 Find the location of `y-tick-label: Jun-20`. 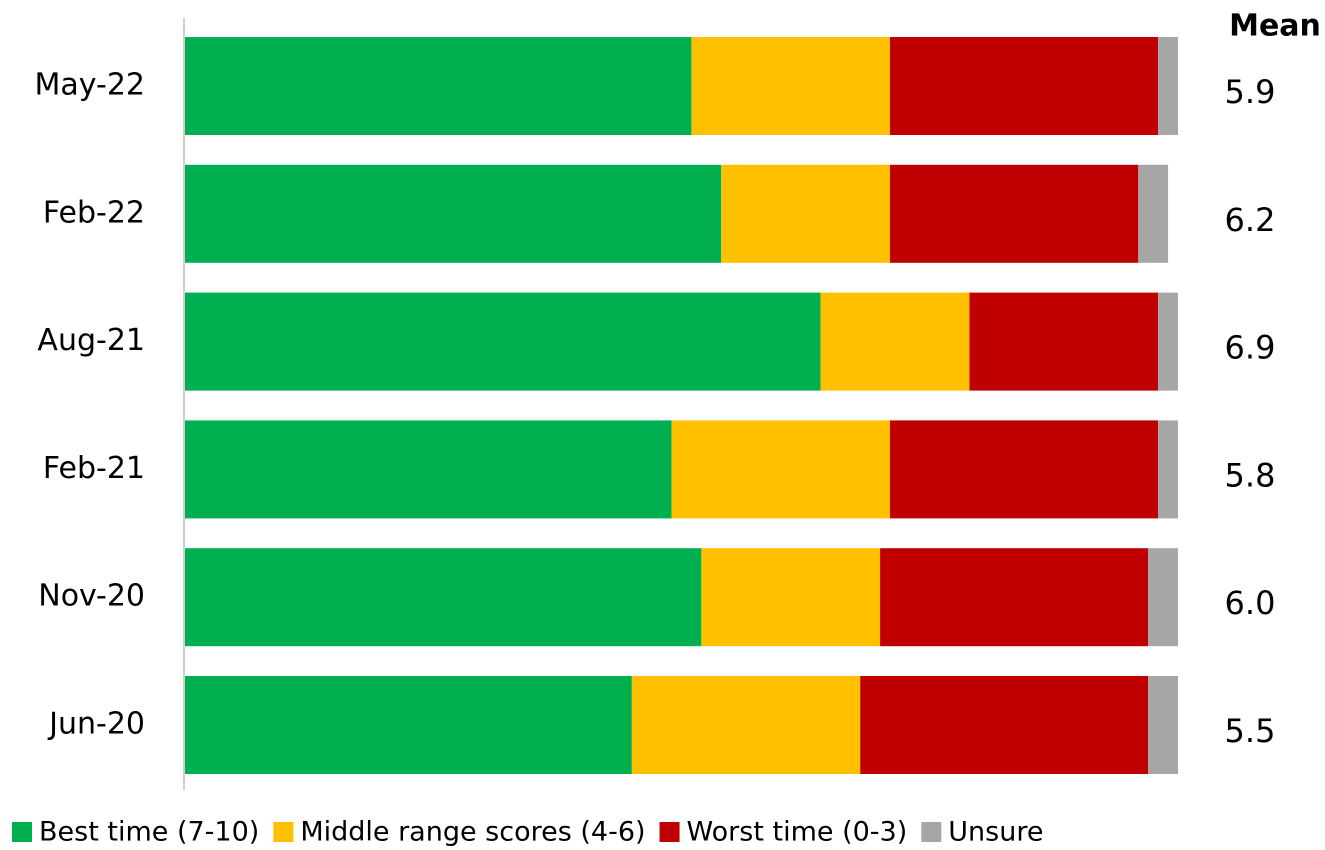

y-tick-label: Jun-20 is located at coordinates (96, 724).